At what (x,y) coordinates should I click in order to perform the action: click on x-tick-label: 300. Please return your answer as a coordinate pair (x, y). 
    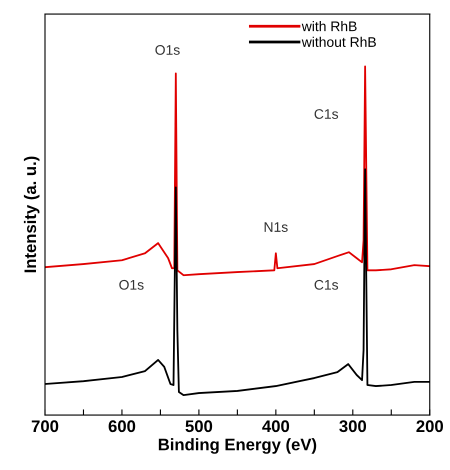
    Looking at the image, I should click on (352, 426).